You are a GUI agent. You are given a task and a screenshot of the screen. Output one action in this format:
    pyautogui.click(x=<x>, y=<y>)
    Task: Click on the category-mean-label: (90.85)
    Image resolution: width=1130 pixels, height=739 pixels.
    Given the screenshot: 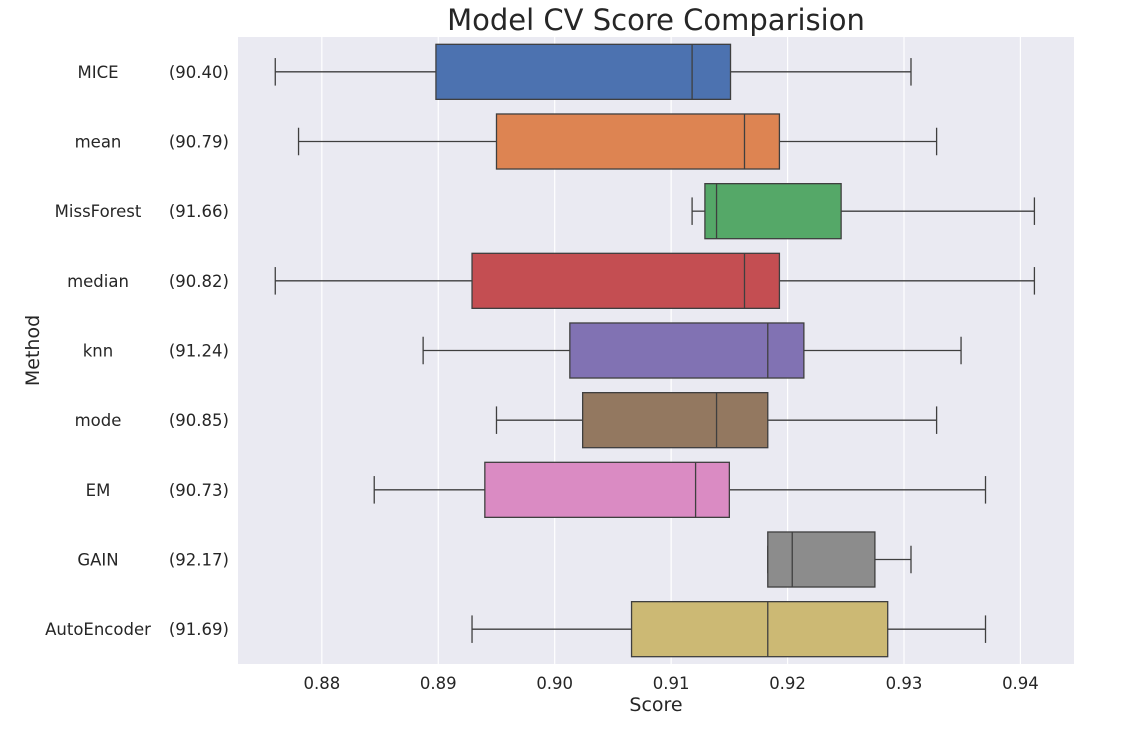 What is the action you would take?
    pyautogui.click(x=199, y=420)
    